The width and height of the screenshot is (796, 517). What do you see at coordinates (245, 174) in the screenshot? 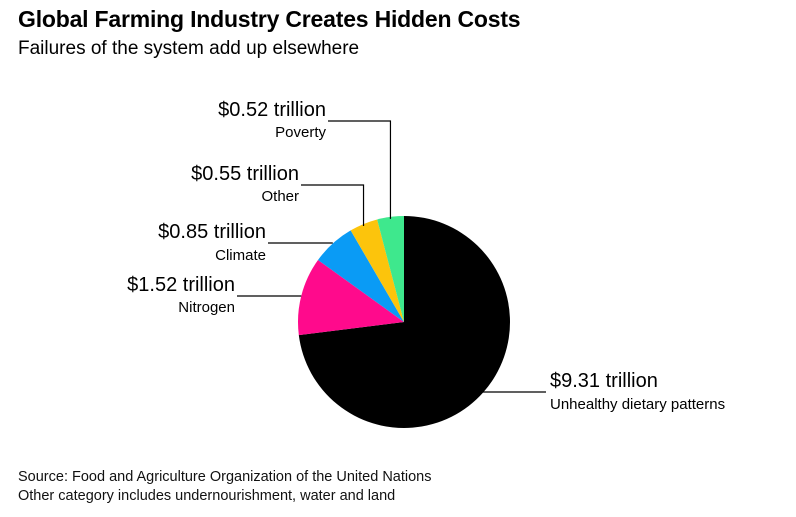
I see `value-label-other: $0.55 trillion` at bounding box center [245, 174].